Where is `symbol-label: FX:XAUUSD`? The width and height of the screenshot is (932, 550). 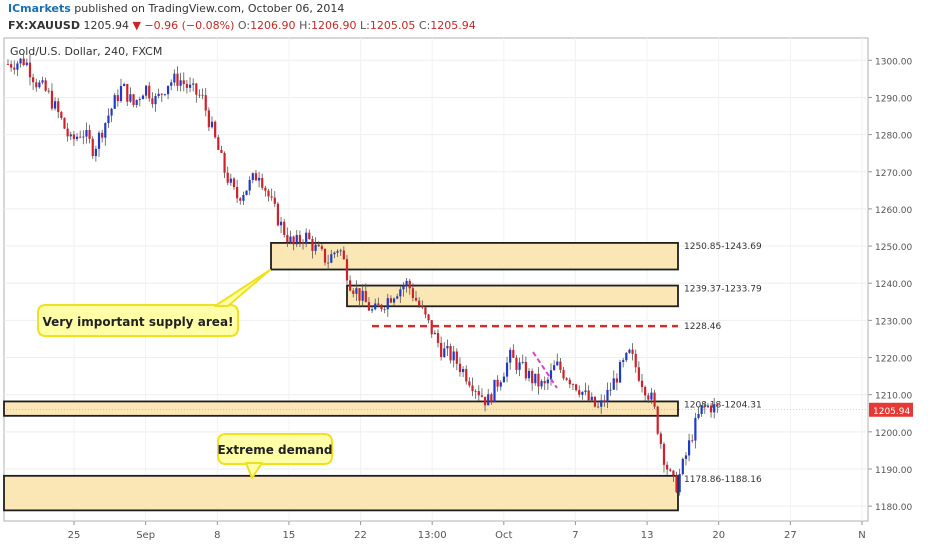 symbol-label: FX:XAUUSD is located at coordinates (44, 25).